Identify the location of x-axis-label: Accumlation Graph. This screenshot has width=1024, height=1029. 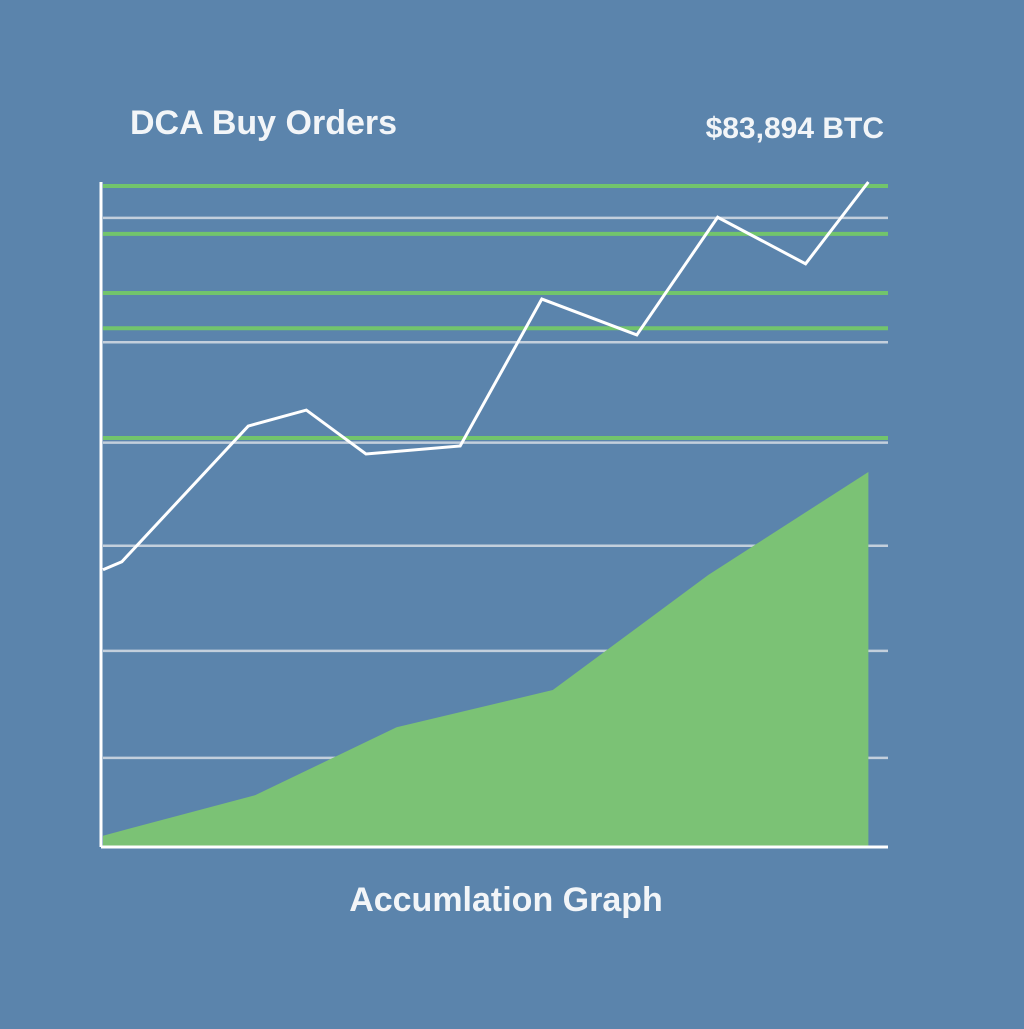
(506, 900).